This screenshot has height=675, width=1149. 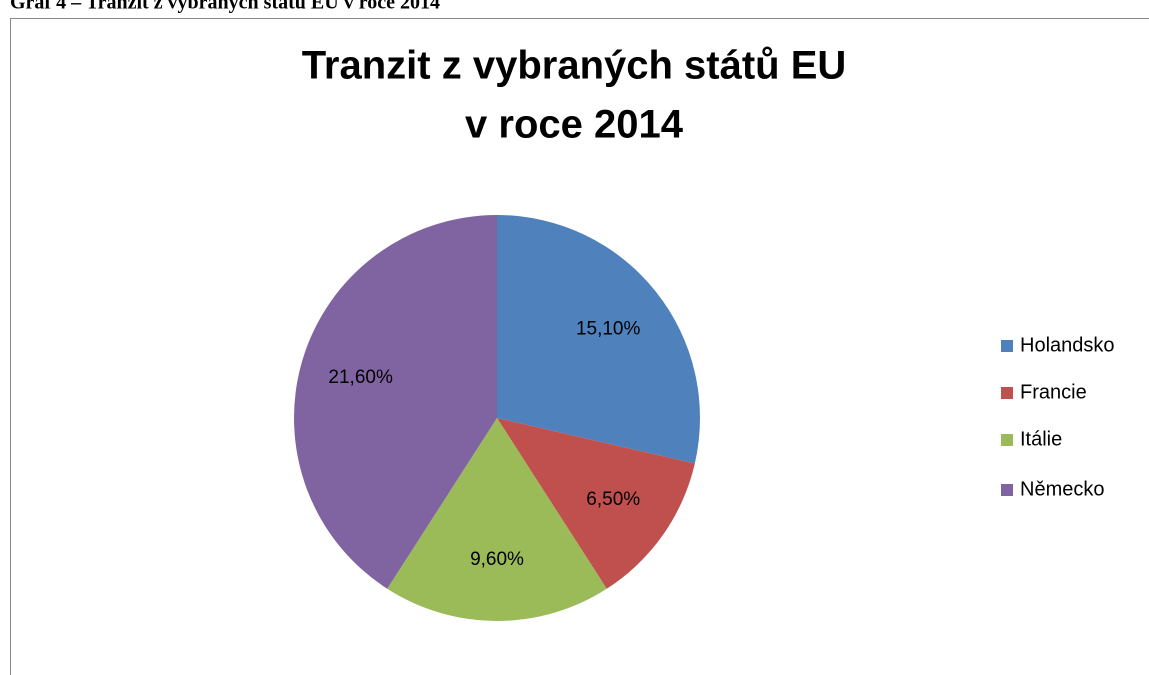 What do you see at coordinates (613, 499) in the screenshot?
I see `data-label: 6,50%` at bounding box center [613, 499].